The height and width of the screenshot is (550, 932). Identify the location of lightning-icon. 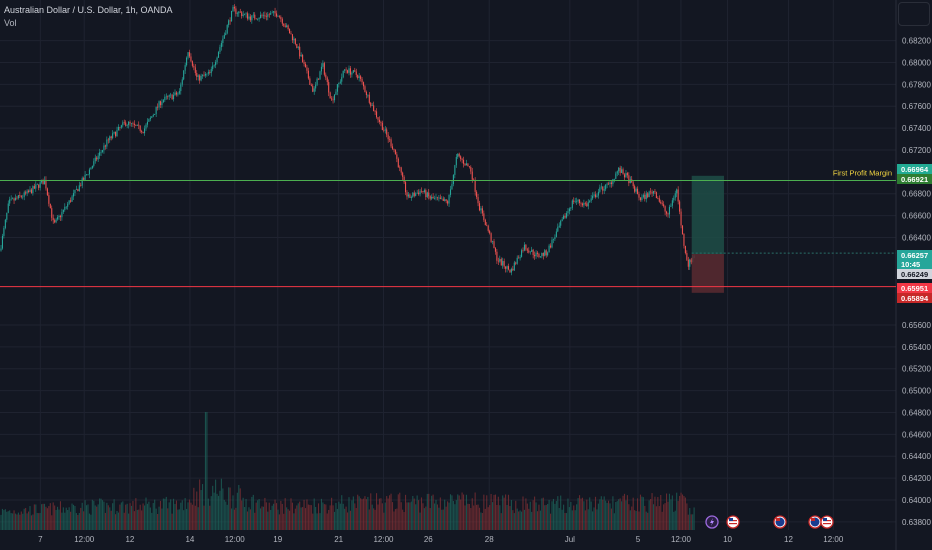
(712, 522).